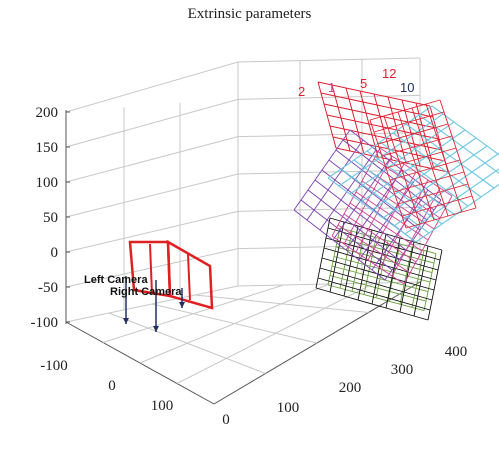  Describe the element at coordinates (45, 323) in the screenshot. I see `z-tick-label: -100` at that location.